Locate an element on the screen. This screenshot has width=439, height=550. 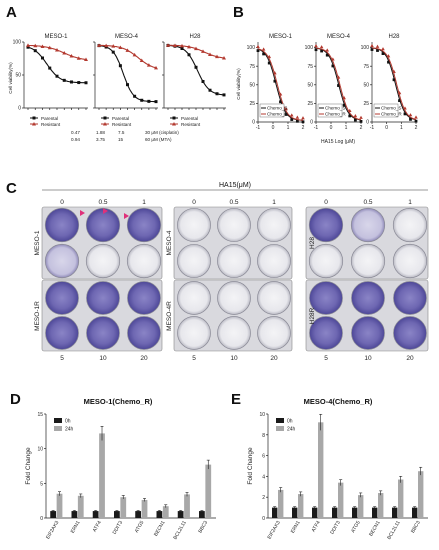
row-label-upper: H28 is located at coordinates (312, 243).